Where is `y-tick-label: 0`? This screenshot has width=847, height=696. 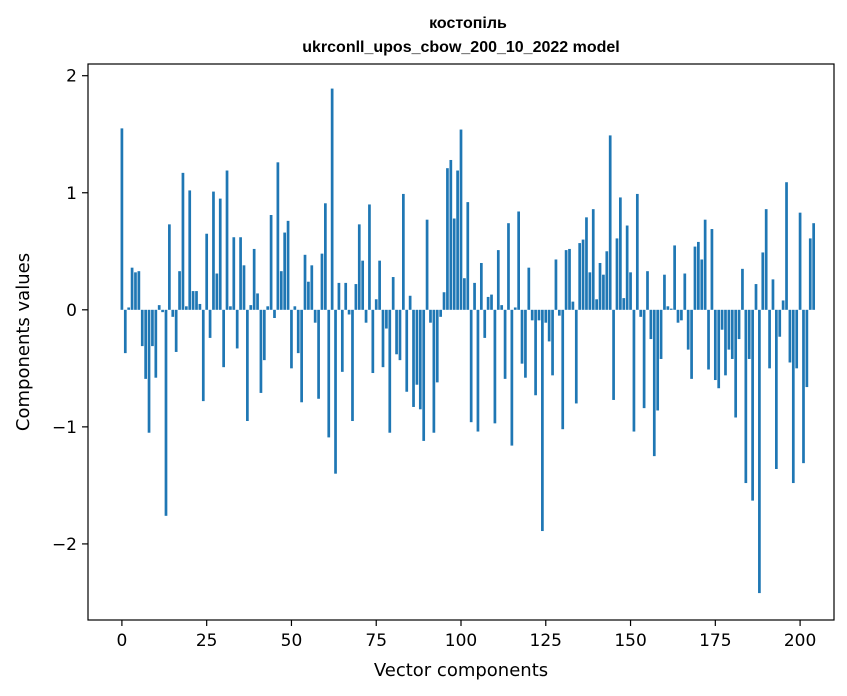 y-tick-label: 0 is located at coordinates (71, 311).